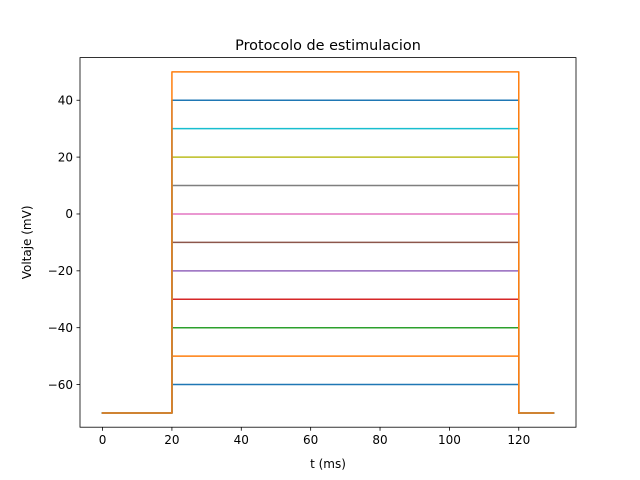 Image resolution: width=640 pixels, height=480 pixels. Describe the element at coordinates (171, 440) in the screenshot. I see `x-tick-label: 20` at that location.